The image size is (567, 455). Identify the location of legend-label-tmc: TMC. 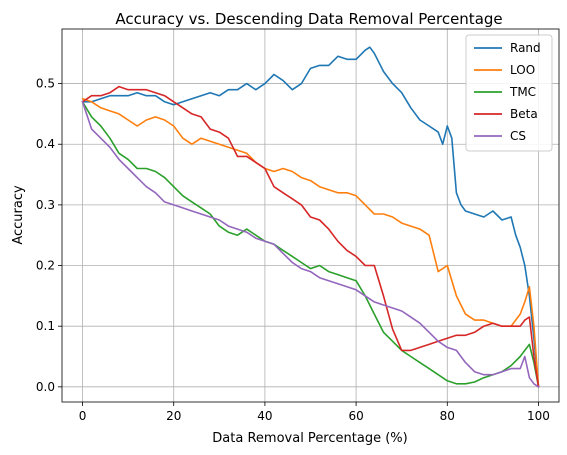
(522, 92).